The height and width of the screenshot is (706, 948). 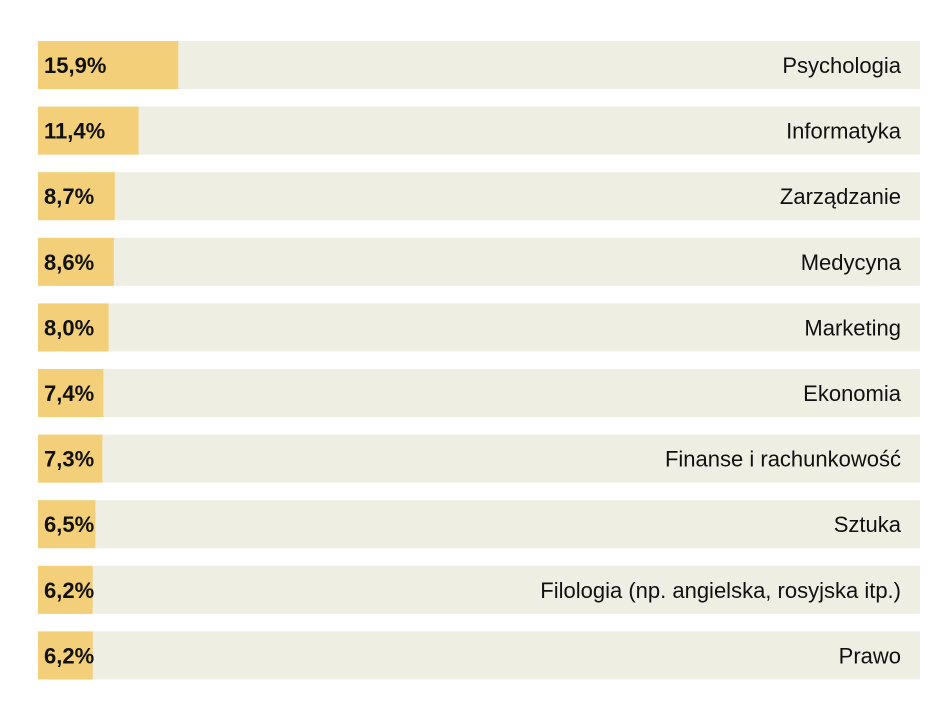 What do you see at coordinates (841, 65) in the screenshot?
I see `category-label: Psychologia` at bounding box center [841, 65].